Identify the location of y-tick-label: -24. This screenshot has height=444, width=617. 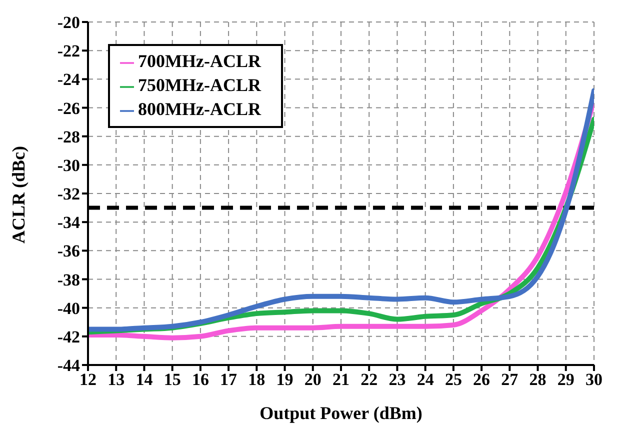
(68, 80).